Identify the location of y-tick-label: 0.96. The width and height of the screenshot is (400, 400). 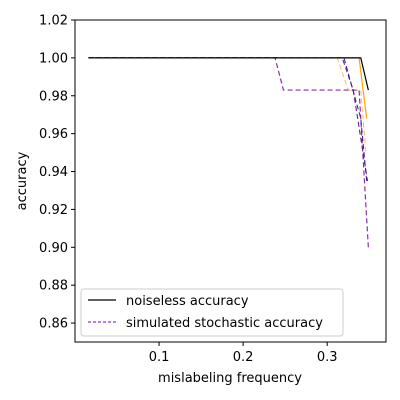
(53, 134).